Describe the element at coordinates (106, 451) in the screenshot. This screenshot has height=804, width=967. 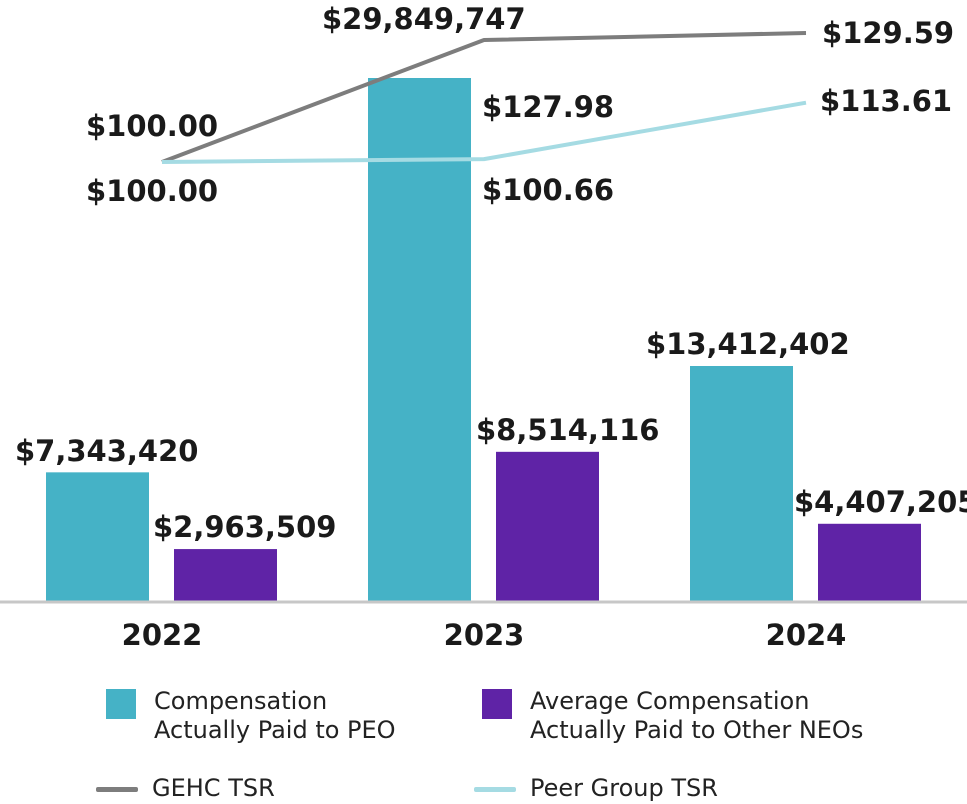
I see `data-label-peo-cap-2022: $7,343,420` at that location.